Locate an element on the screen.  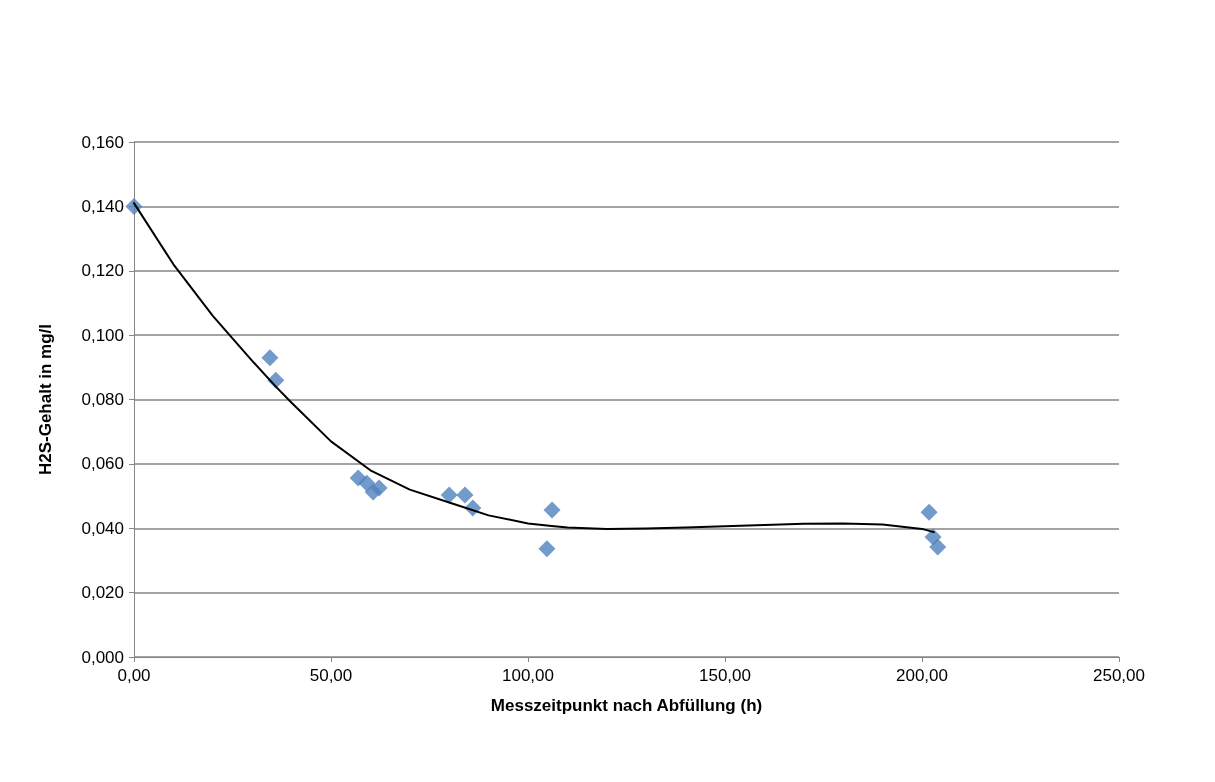
y-tick-label: 0,160 is located at coordinates (102, 142).